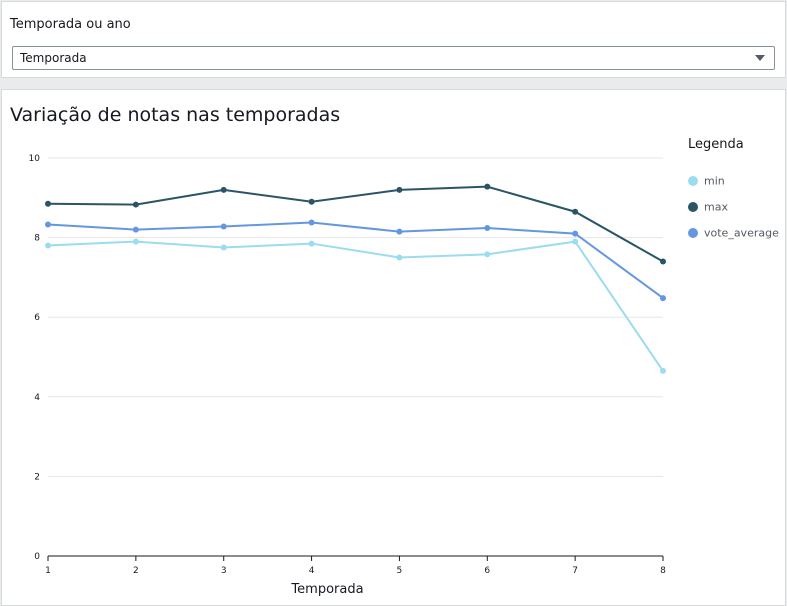 The height and width of the screenshot is (606, 787). What do you see at coordinates (37, 239) in the screenshot?
I see `y-tick-label: 8` at bounding box center [37, 239].